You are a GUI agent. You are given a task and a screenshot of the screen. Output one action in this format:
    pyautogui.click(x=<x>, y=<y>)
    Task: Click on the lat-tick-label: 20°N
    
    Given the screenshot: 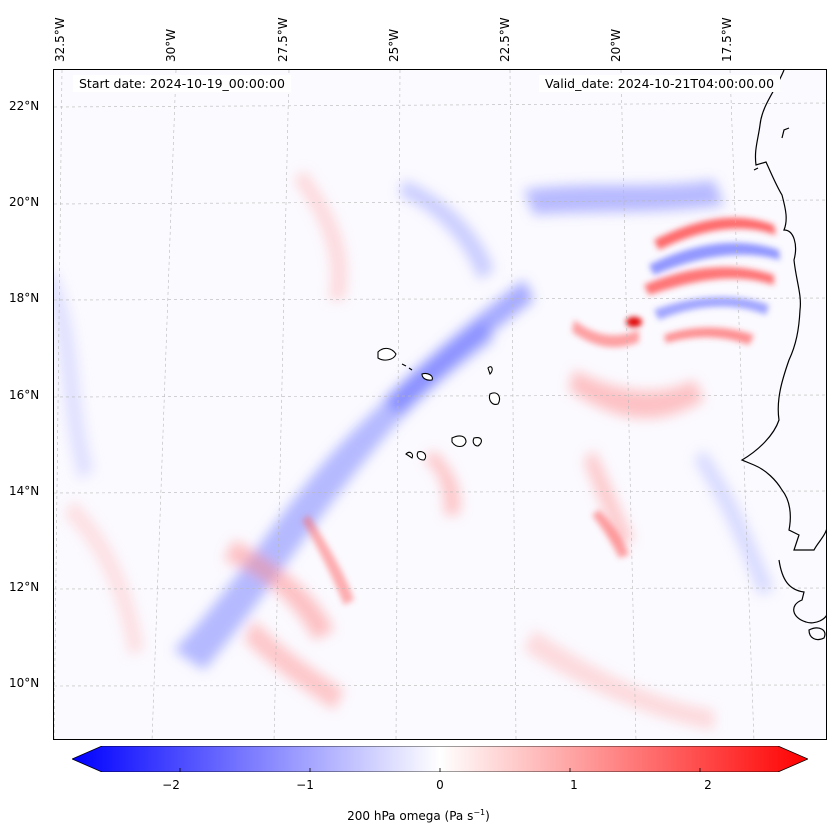 What is the action you would take?
    pyautogui.click(x=24, y=202)
    